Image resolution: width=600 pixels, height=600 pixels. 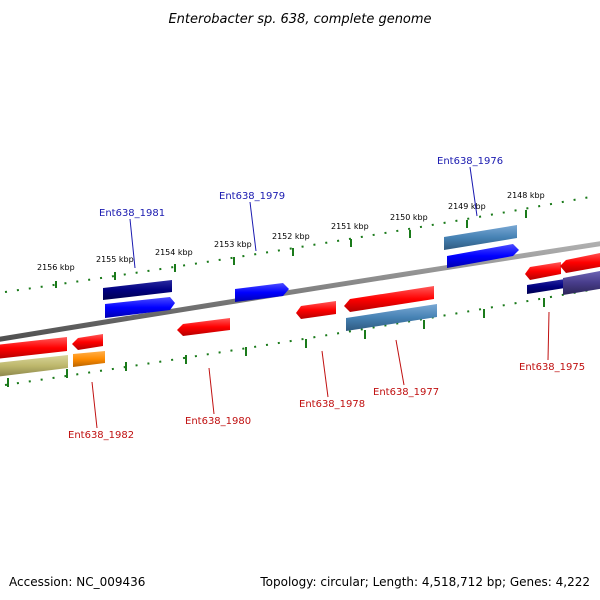 I want to click on gene-ent638-1977-bar, so click(x=391, y=317).